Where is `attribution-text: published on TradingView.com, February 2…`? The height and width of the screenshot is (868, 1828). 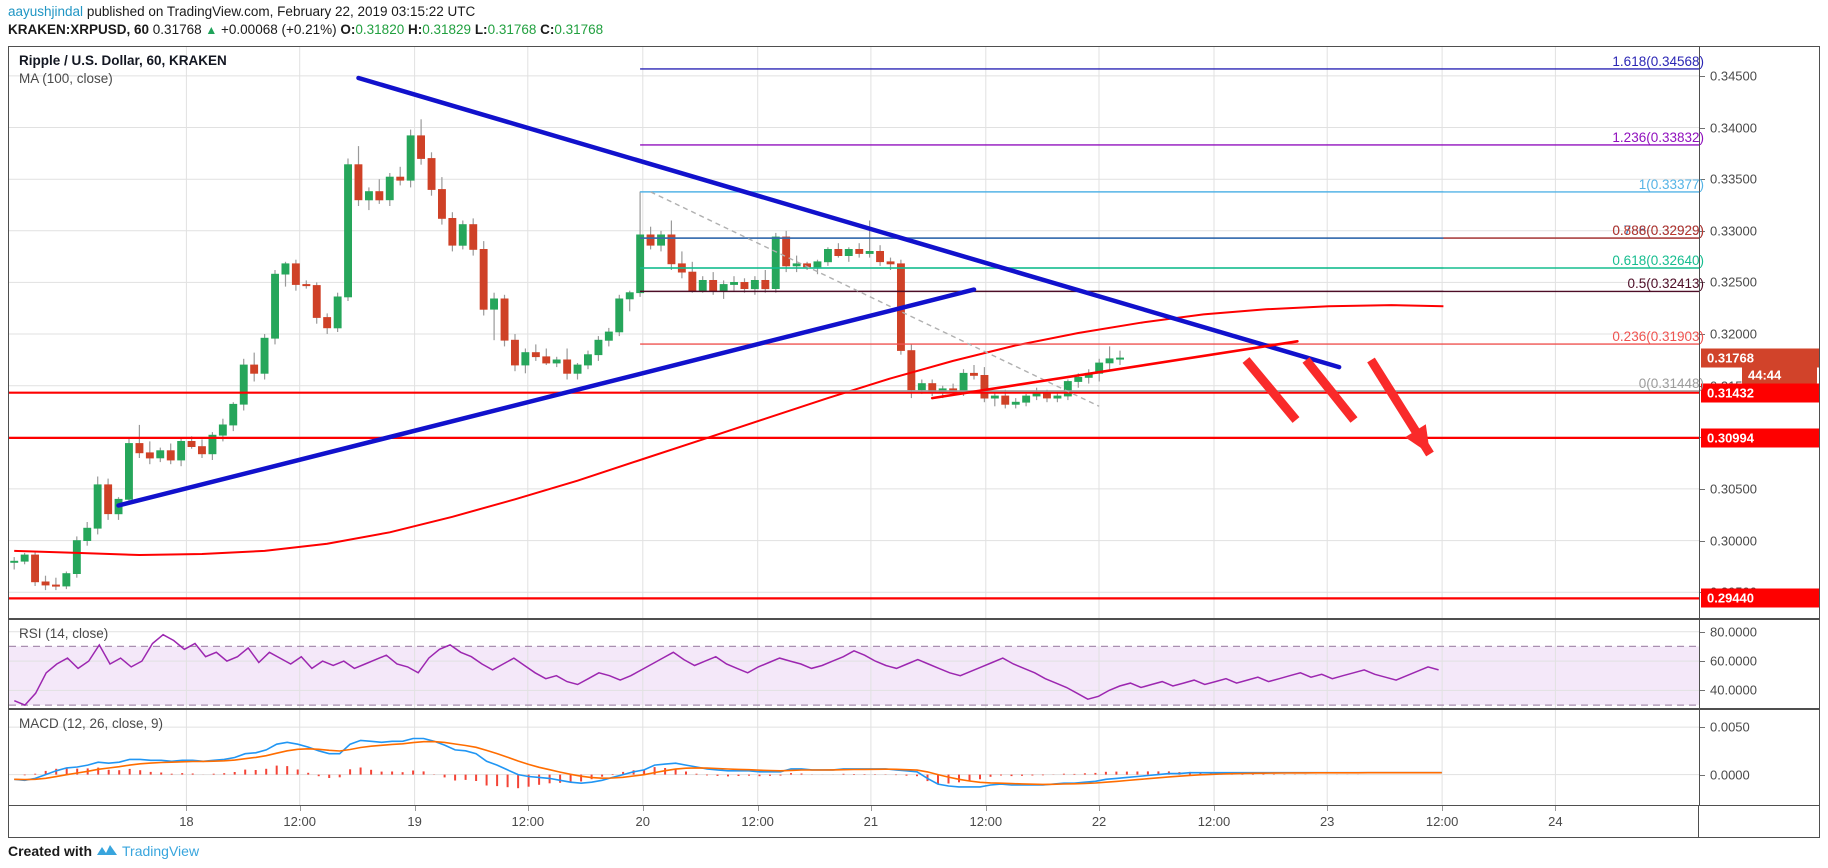 attribution-text: published on TradingView.com, February 2… is located at coordinates (279, 11).